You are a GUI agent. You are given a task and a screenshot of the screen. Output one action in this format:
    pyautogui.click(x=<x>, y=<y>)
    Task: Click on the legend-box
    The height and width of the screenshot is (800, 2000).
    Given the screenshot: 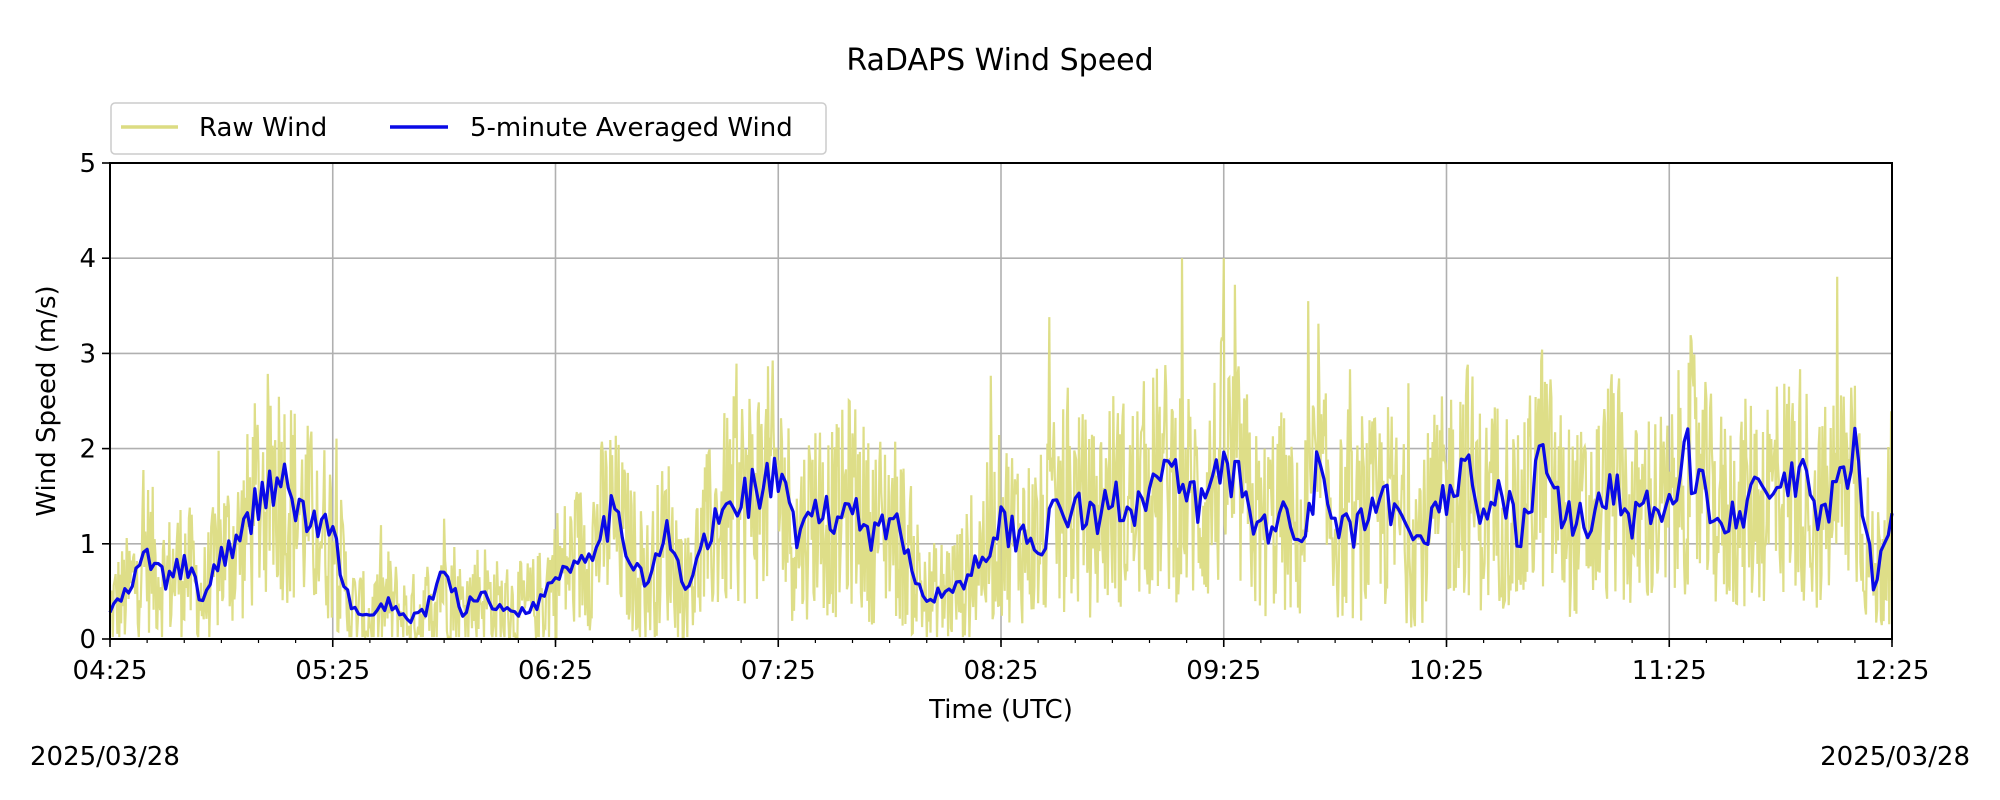 What is the action you would take?
    pyautogui.click(x=468, y=128)
    